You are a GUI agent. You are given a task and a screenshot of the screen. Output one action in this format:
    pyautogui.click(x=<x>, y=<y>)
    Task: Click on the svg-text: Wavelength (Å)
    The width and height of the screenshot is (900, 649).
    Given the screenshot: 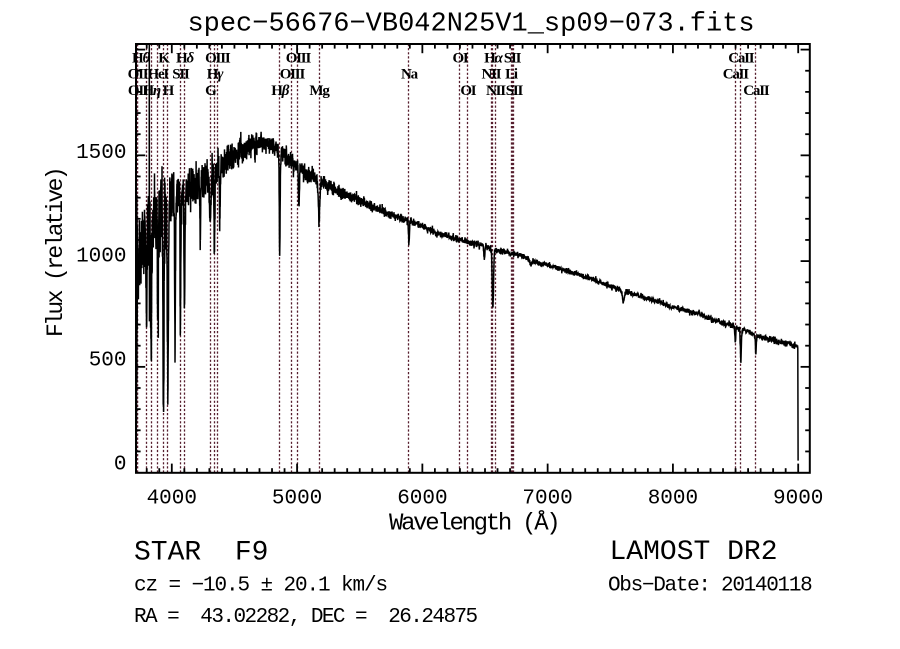 What is the action you would take?
    pyautogui.click(x=473, y=523)
    